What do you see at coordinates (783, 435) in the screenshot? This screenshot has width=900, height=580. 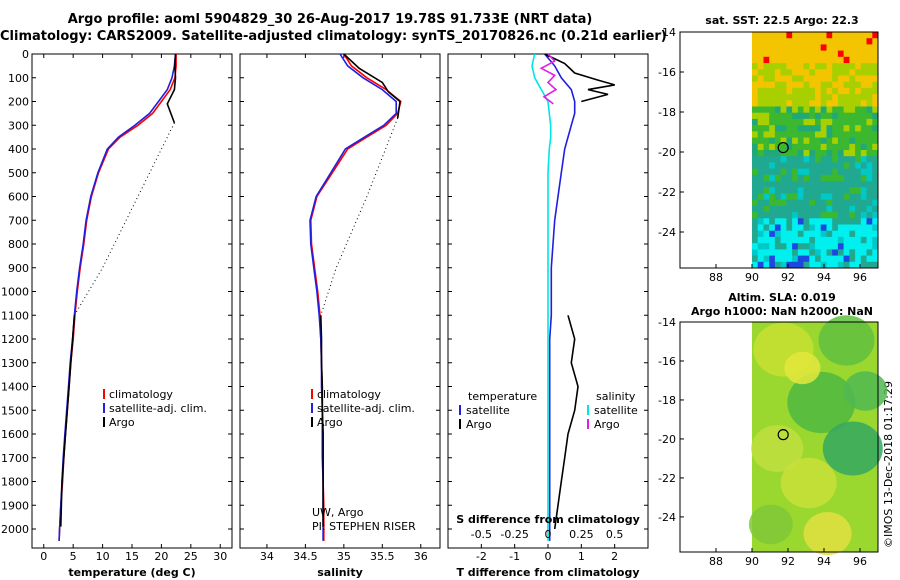 I see `argo-position-marker` at bounding box center [783, 435].